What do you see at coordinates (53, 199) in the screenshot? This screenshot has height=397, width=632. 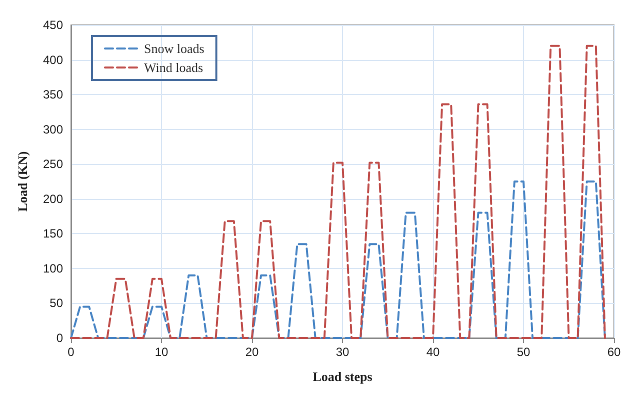 I see `y-tick-label: 200` at bounding box center [53, 199].